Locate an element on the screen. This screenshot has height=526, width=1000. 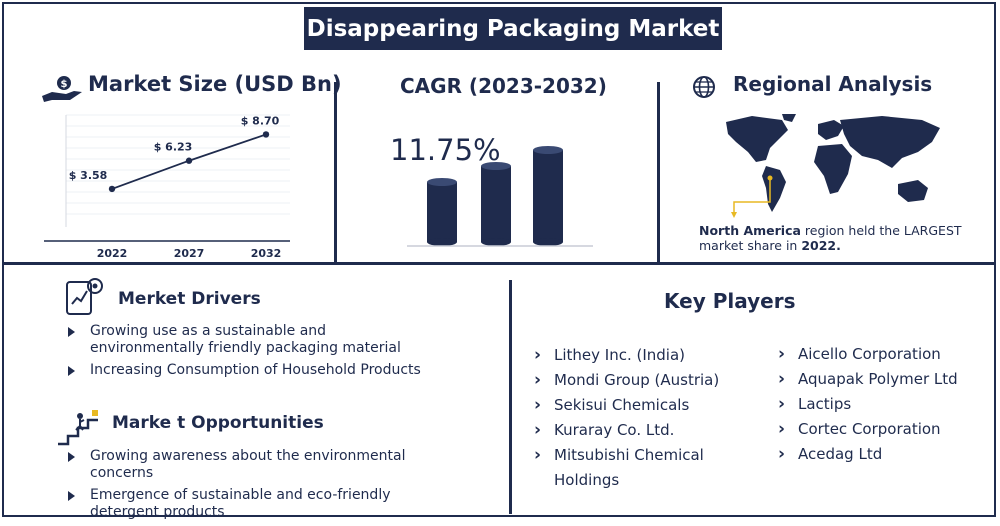
list-item: › Sekisui Chemicals is located at coordinates (634, 405).